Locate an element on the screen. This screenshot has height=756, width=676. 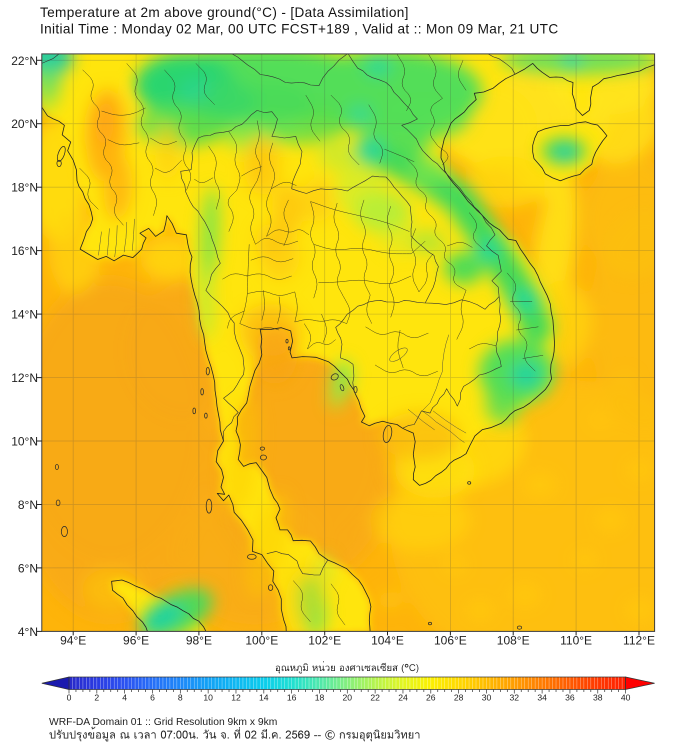
svg-text: 6°N is located at coordinates (28, 568).